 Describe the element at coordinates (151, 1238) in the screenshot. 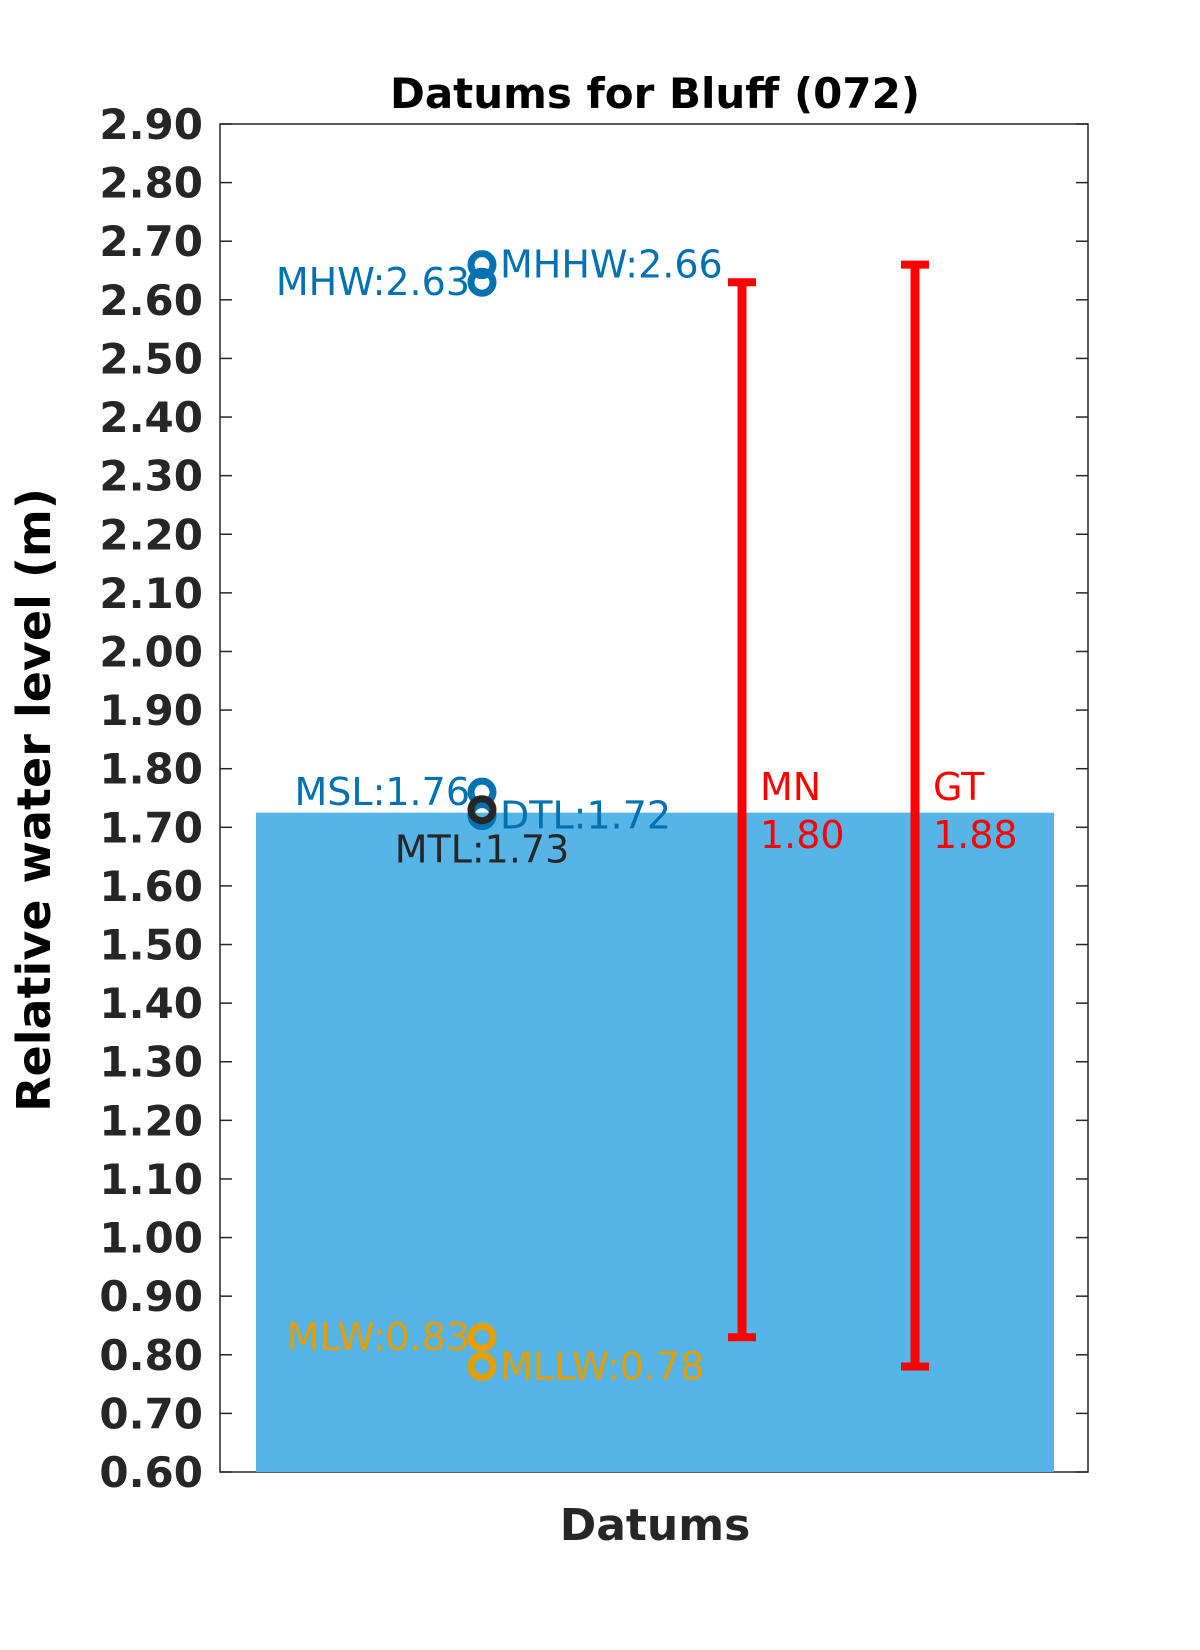

I see `y-tick-label: 1.00` at that location.